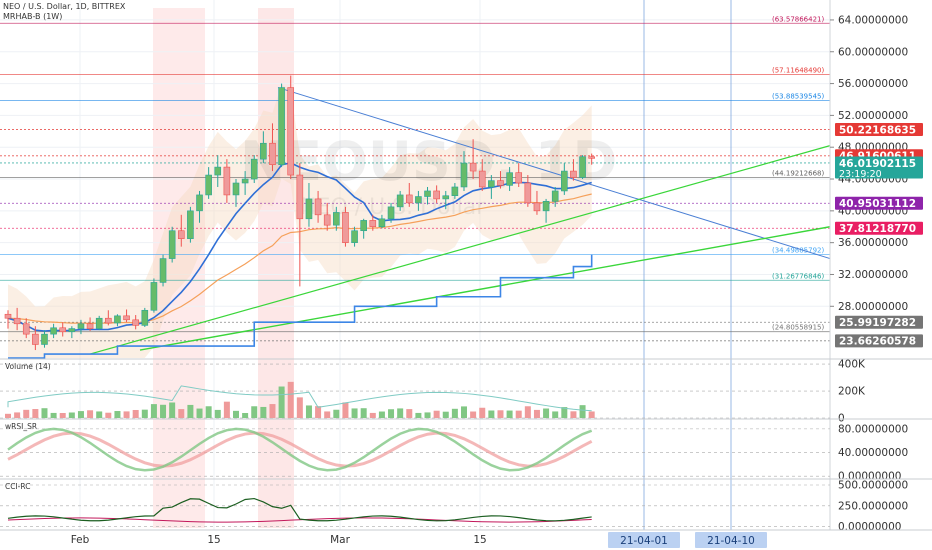 The width and height of the screenshot is (932, 550). What do you see at coordinates (798, 251) in the screenshot?
I see `fib-level-label: (34.49885792)` at bounding box center [798, 251].